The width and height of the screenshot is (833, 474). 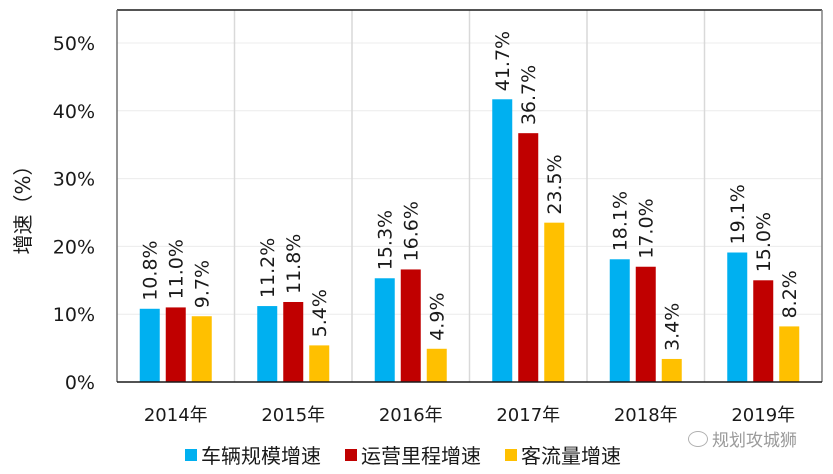 What do you see at coordinates (261, 456) in the screenshot?
I see `legend-label-0: 车辆规模增速` at bounding box center [261, 456].